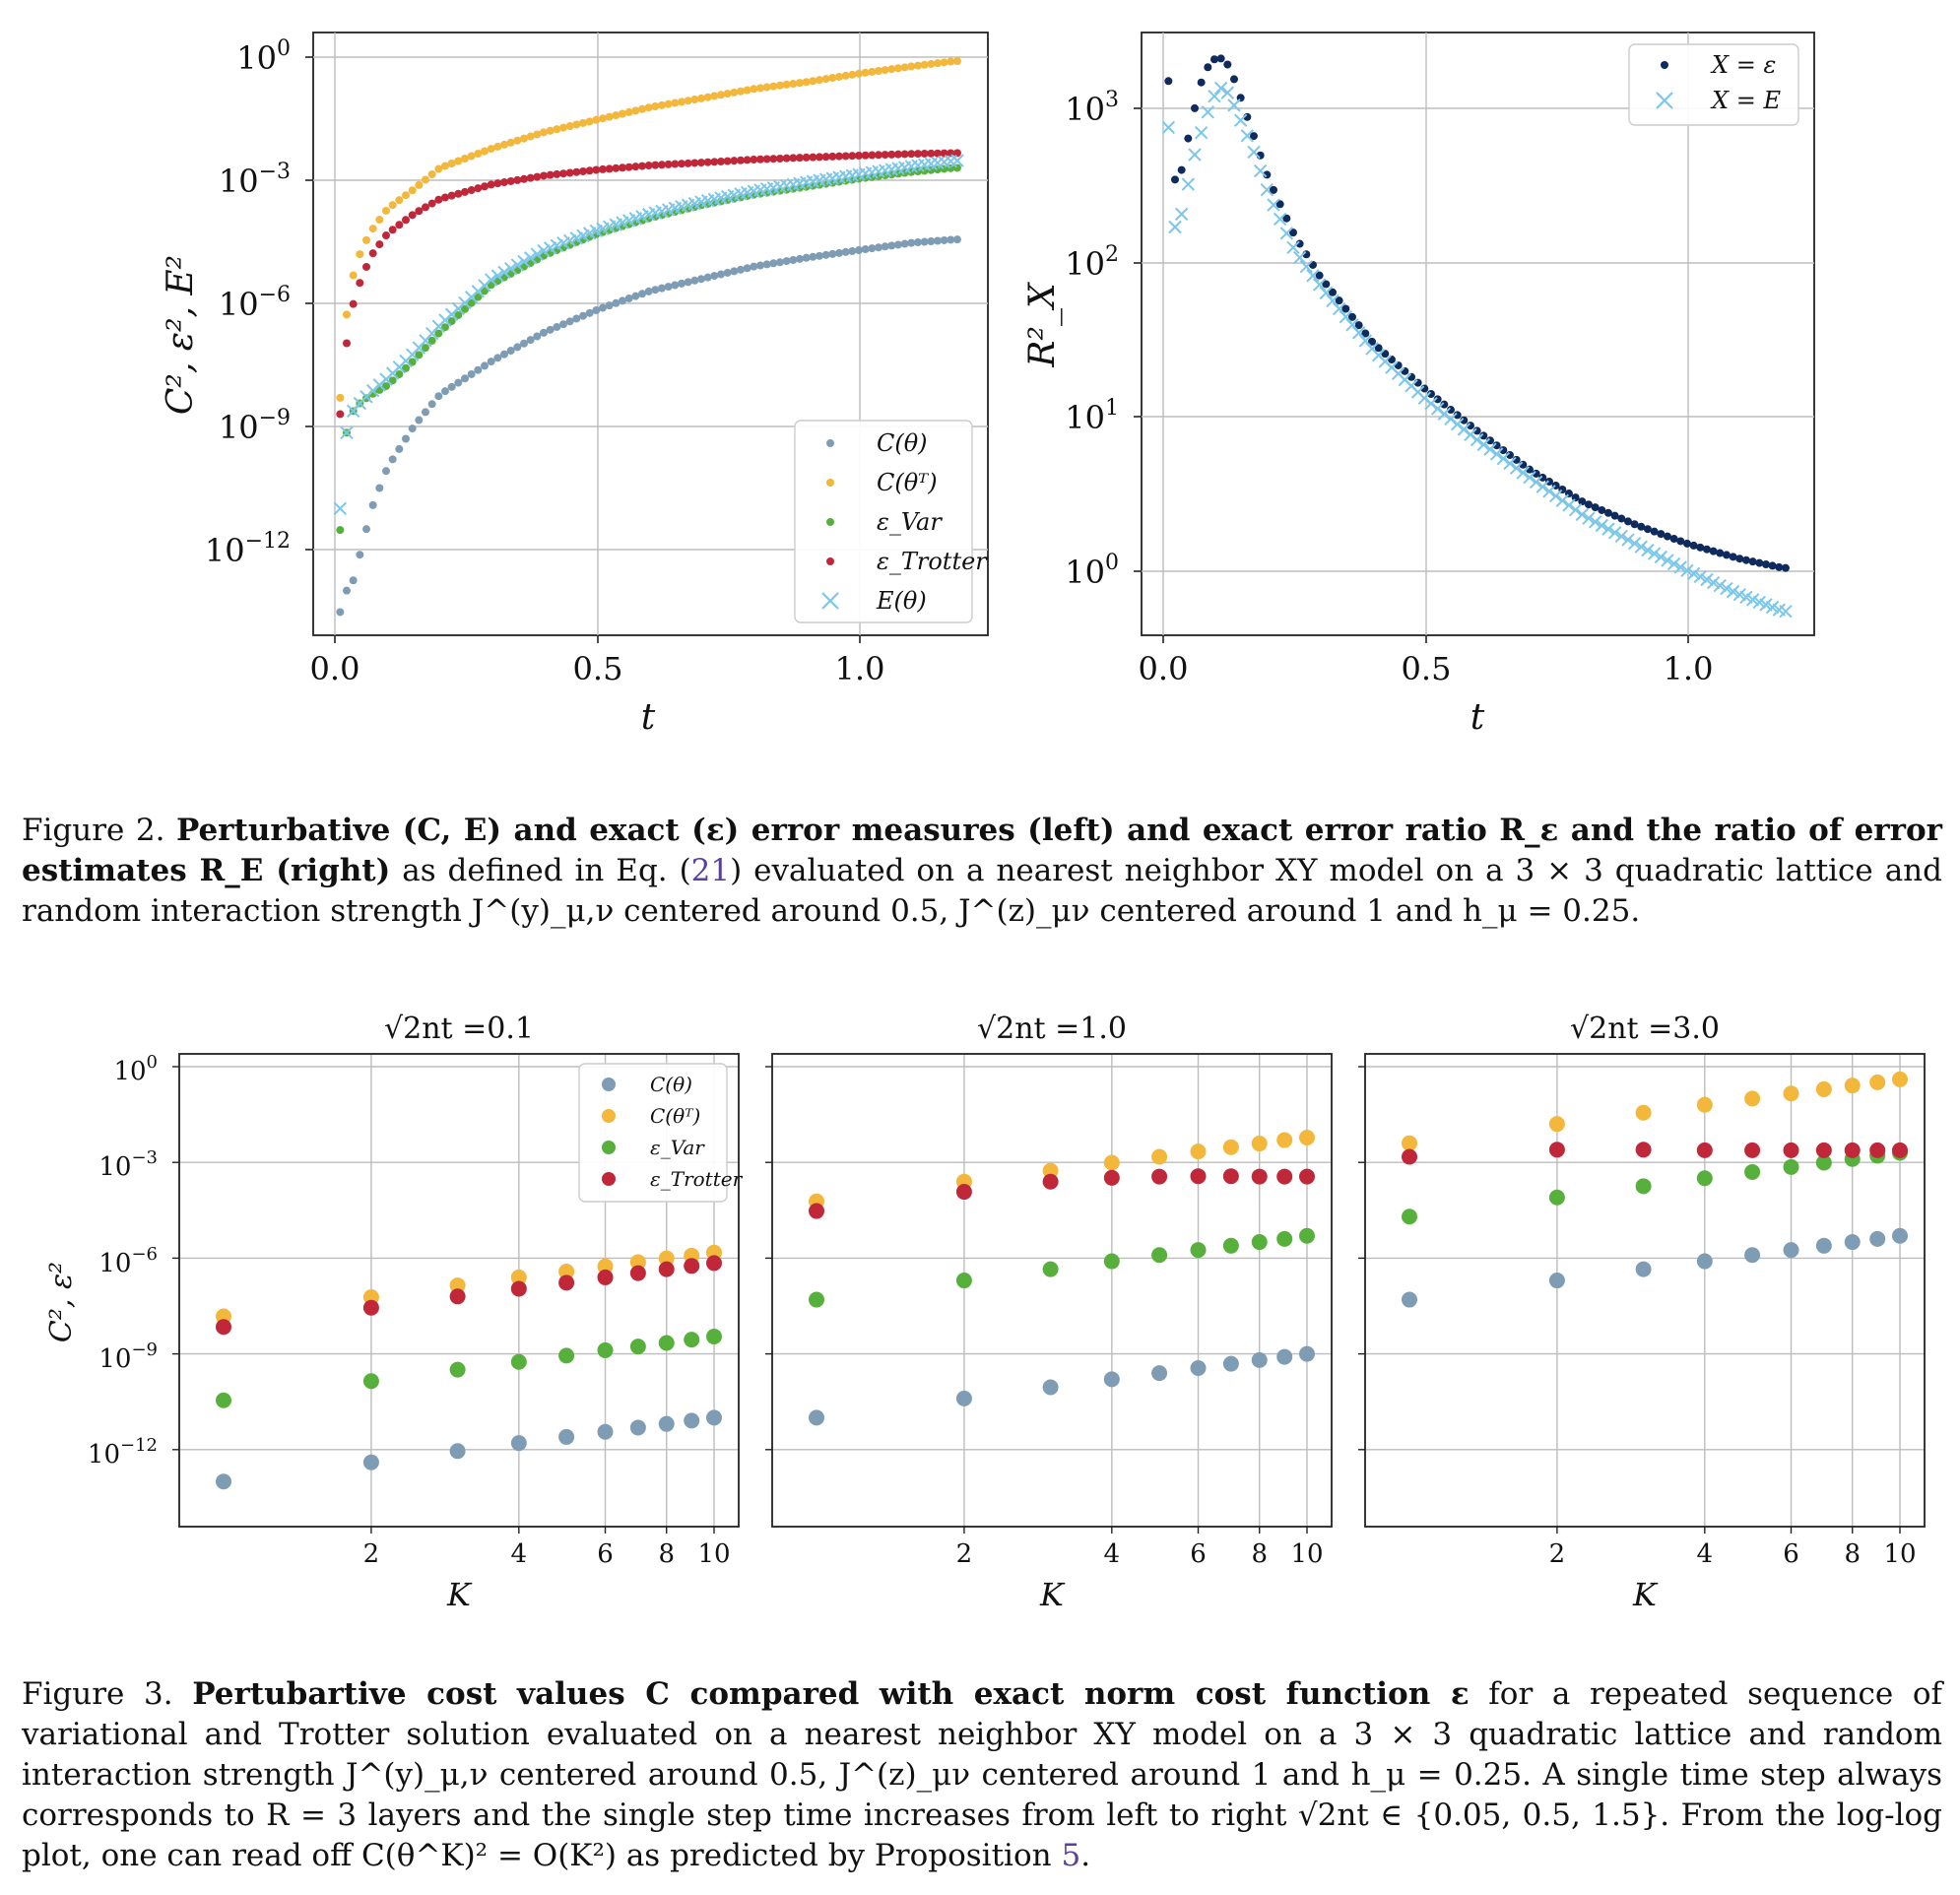 The height and width of the screenshot is (1895, 1960). I want to click on fig3-legend-label: C(θ), so click(671, 1084).